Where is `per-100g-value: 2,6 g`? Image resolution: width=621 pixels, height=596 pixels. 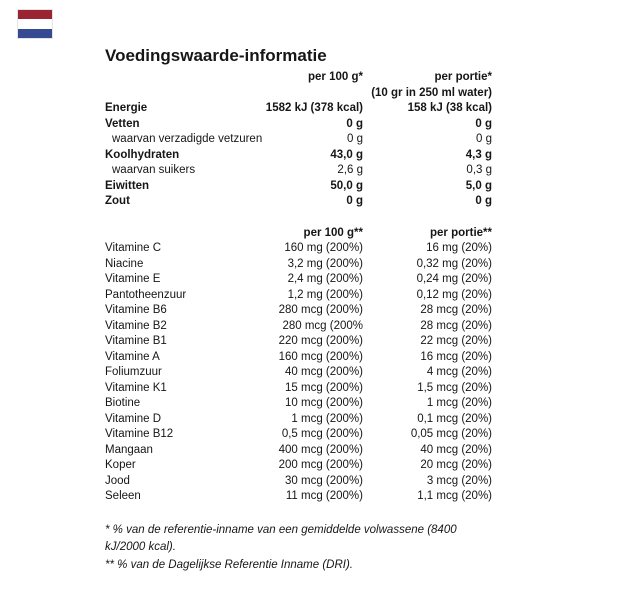 per-100g-value: 2,6 g is located at coordinates (350, 170).